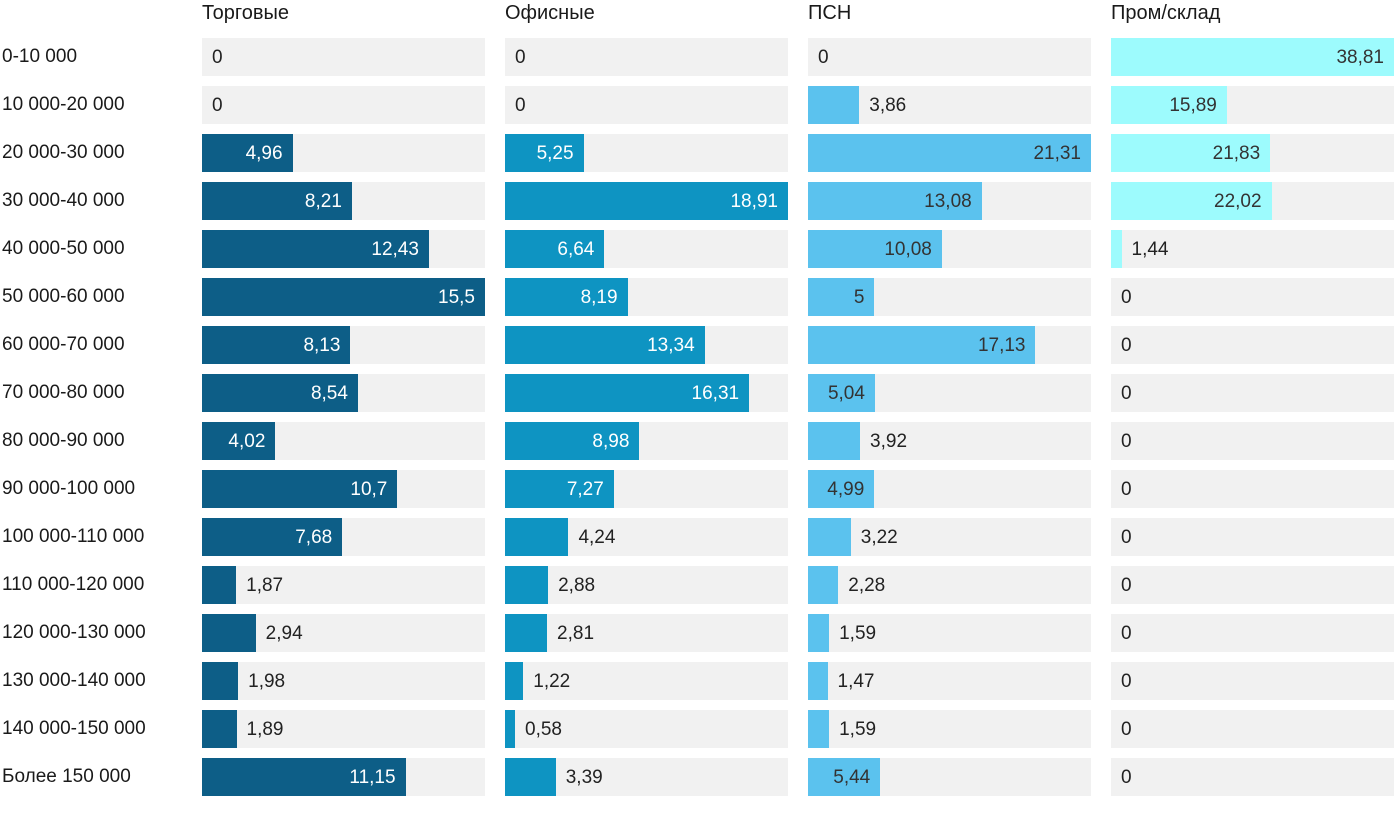 The width and height of the screenshot is (1400, 814). Describe the element at coordinates (552, 681) in the screenshot. I see `bar-value-label: 1,22` at that location.